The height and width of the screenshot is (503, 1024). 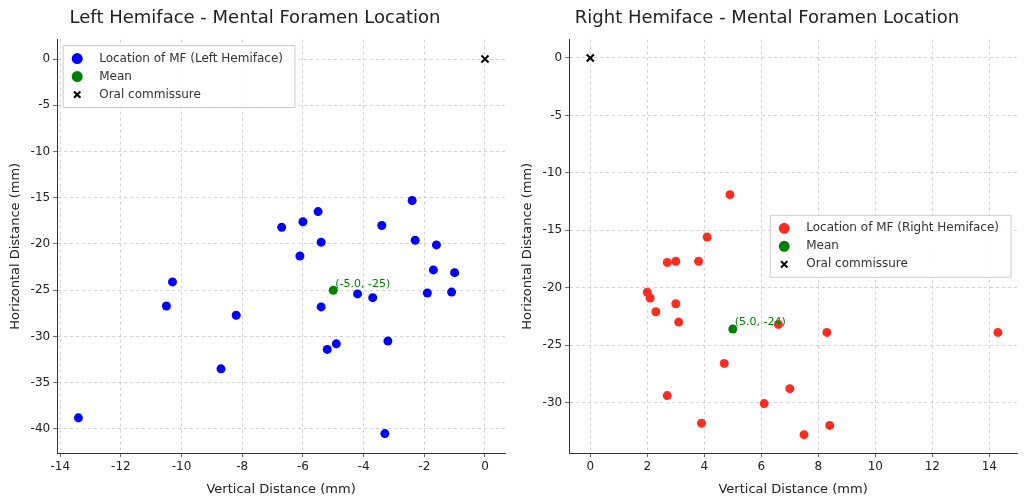 What do you see at coordinates (363, 466) in the screenshot?
I see `x-tick-label: -4` at bounding box center [363, 466].